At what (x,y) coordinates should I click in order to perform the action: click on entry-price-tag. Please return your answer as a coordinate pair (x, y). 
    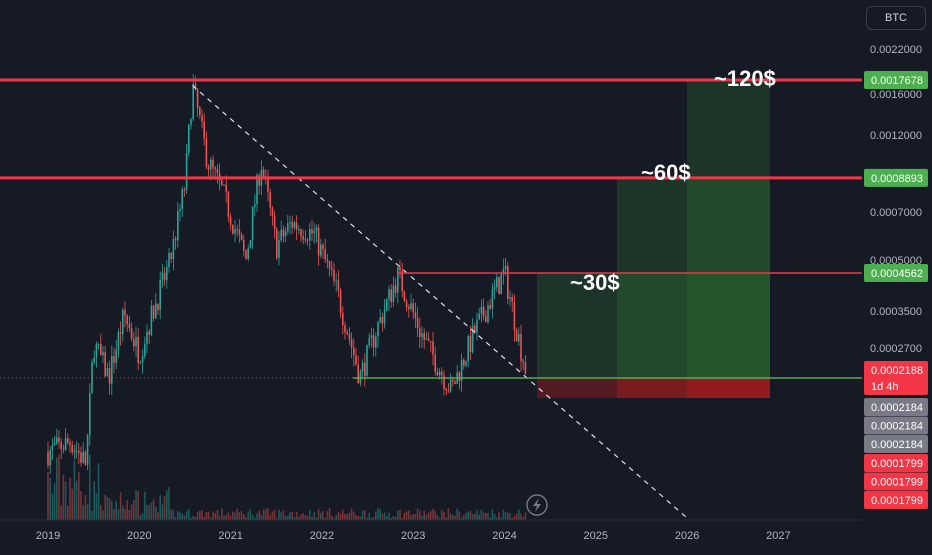
    Looking at the image, I should click on (896, 407).